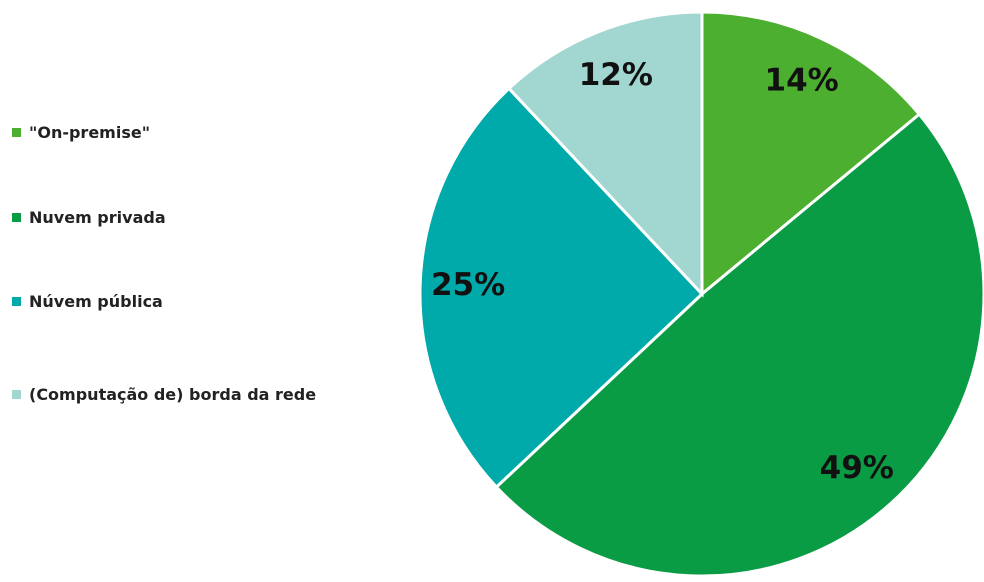  I want to click on legend-label: (Computação de) borda da rede, so click(173, 394).